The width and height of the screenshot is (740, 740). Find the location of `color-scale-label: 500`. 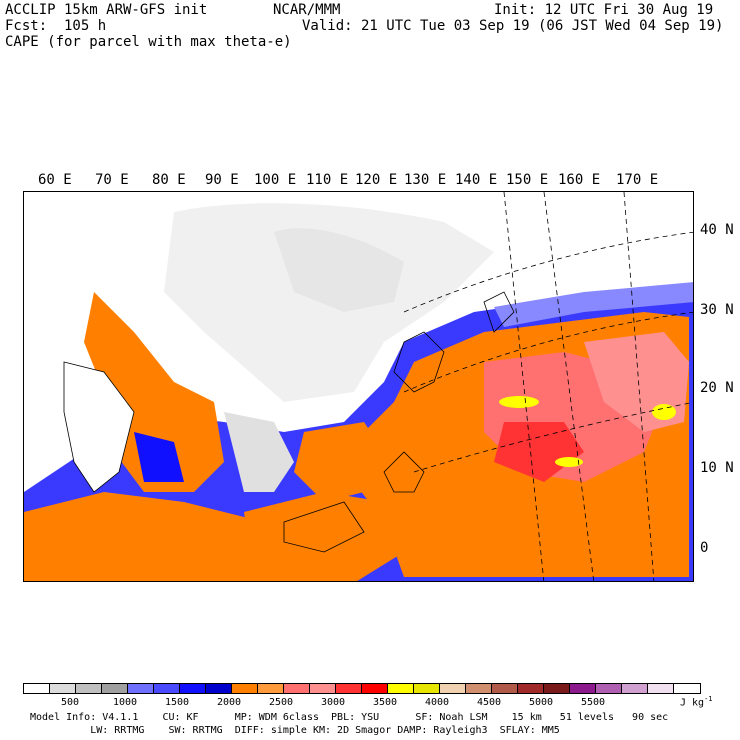

color-scale-label: 500 is located at coordinates (70, 702).